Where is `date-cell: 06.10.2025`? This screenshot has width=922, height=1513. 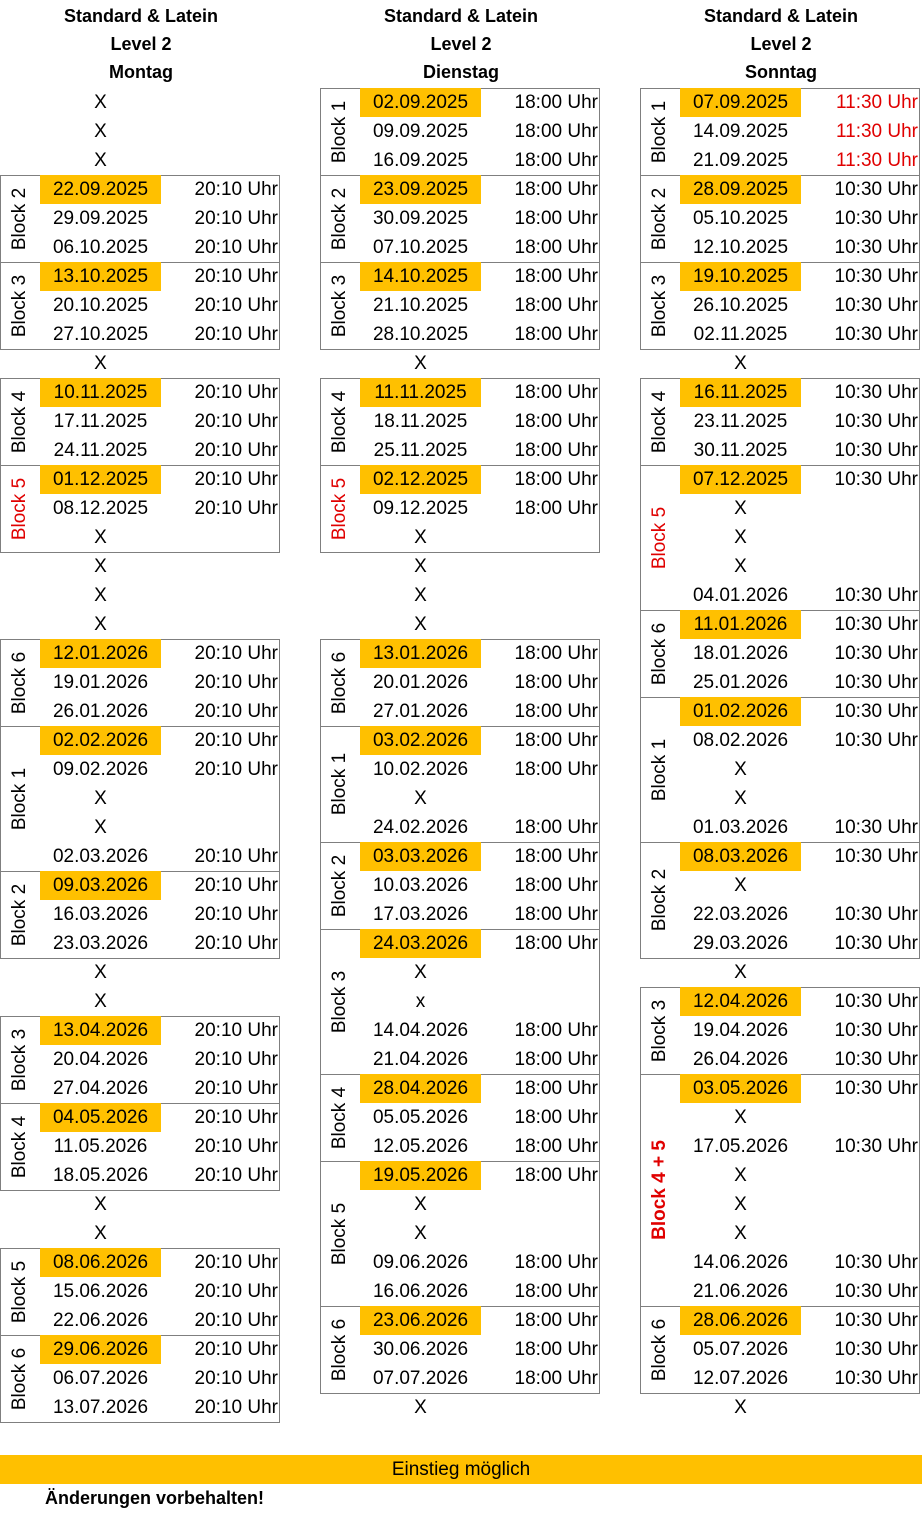 date-cell: 06.10.2025 is located at coordinates (100, 247).